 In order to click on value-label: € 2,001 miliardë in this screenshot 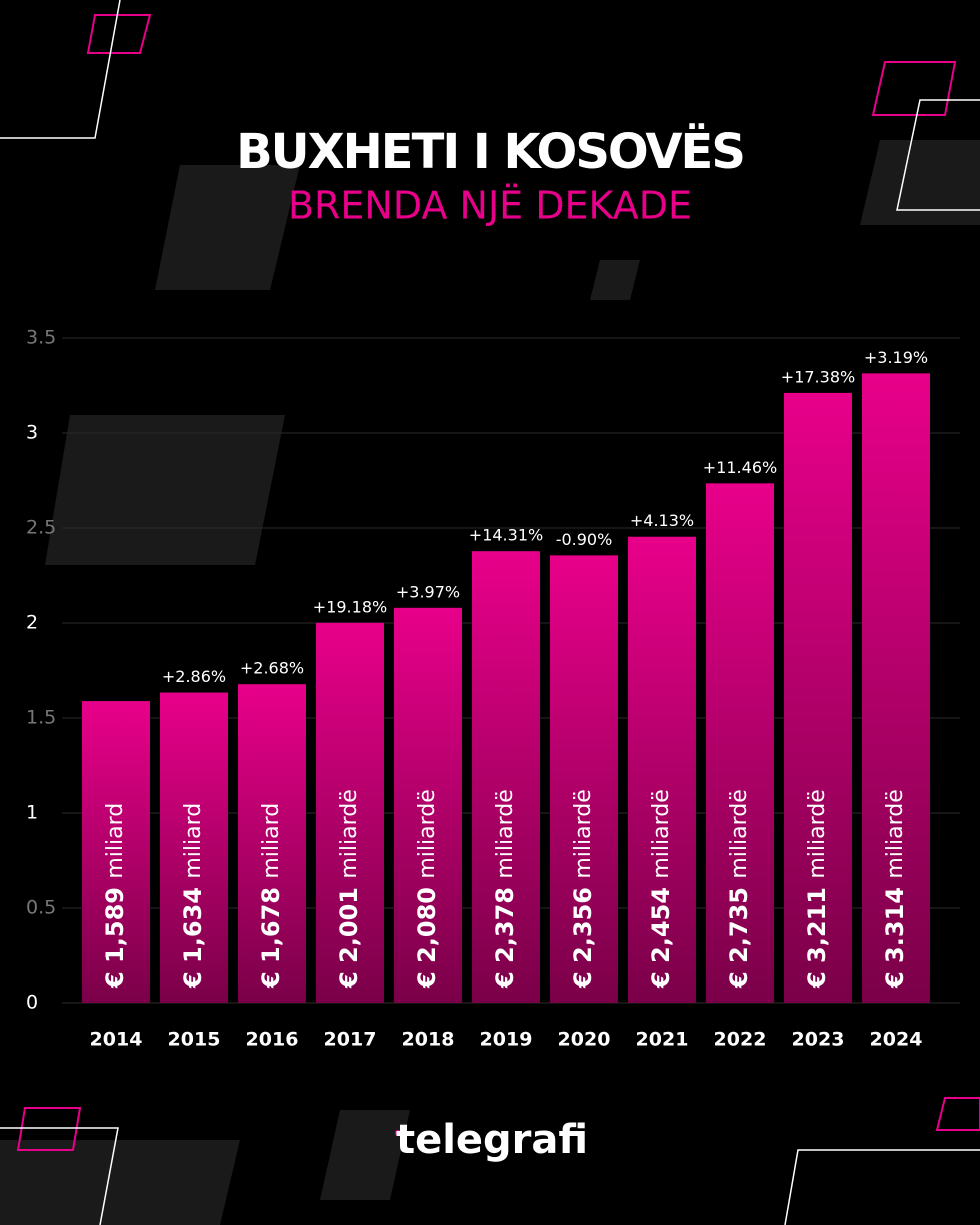, I will do `click(349, 889)`.